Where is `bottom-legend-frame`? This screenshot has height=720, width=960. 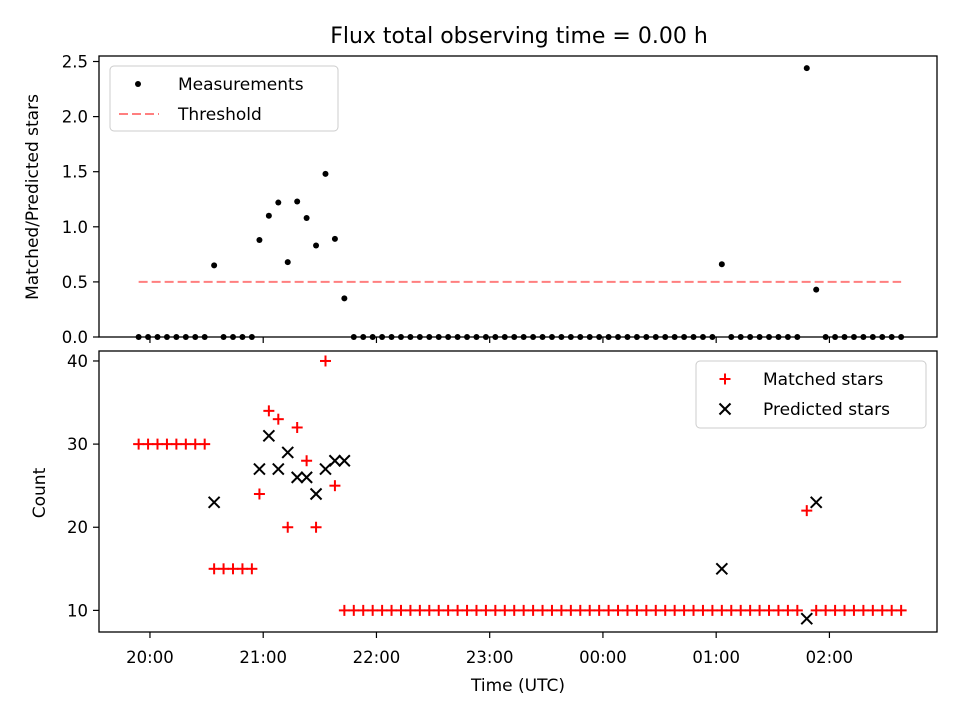
bottom-legend-frame is located at coordinates (811, 394).